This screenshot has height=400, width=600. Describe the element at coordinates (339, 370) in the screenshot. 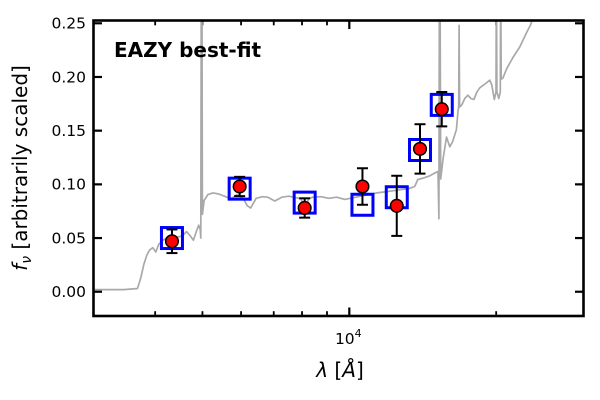

I see `x-axis-label: λ [Å]` at that location.